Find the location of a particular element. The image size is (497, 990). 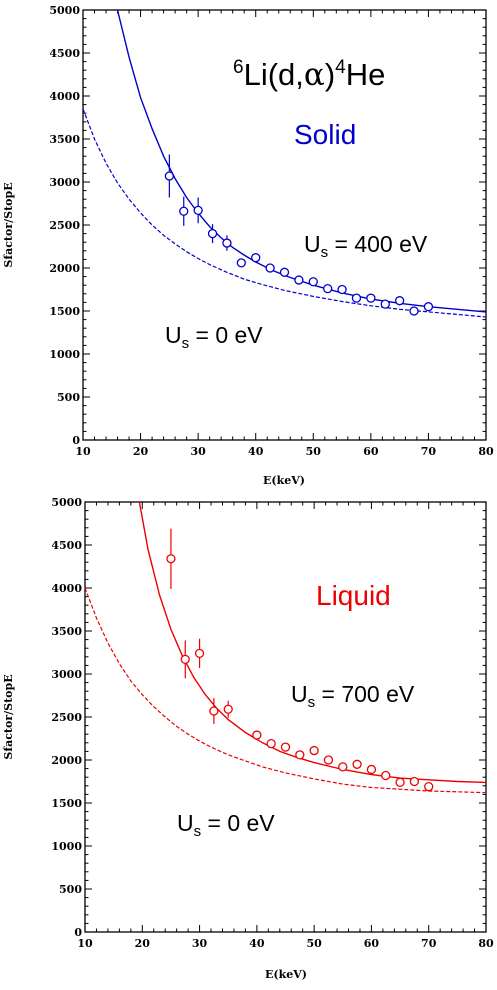

top-y-tick-label: 4500 is located at coordinates (64, 53).